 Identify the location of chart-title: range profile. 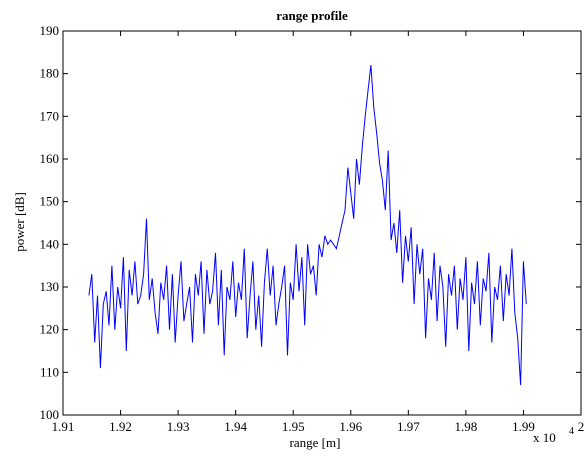
(312, 15).